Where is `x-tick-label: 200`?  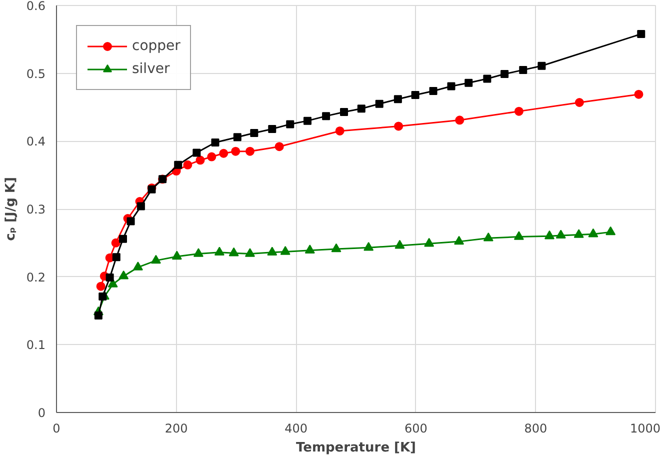
x-tick-label: 200 is located at coordinates (176, 429).